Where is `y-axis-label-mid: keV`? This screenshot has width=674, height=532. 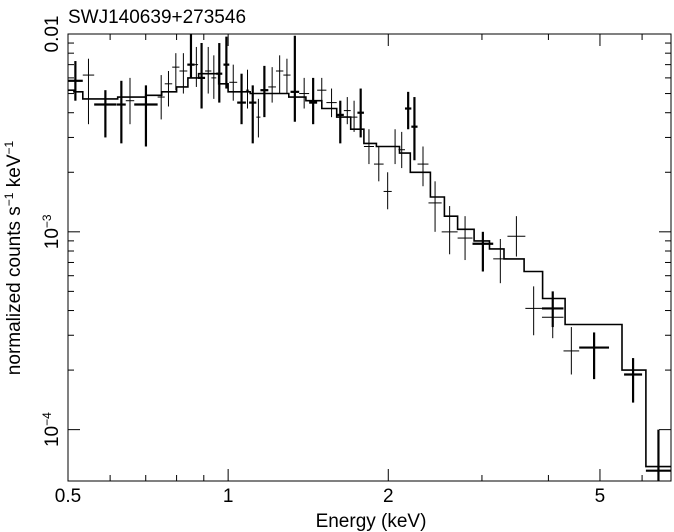
y-axis-label-mid: keV is located at coordinates (14, 173).